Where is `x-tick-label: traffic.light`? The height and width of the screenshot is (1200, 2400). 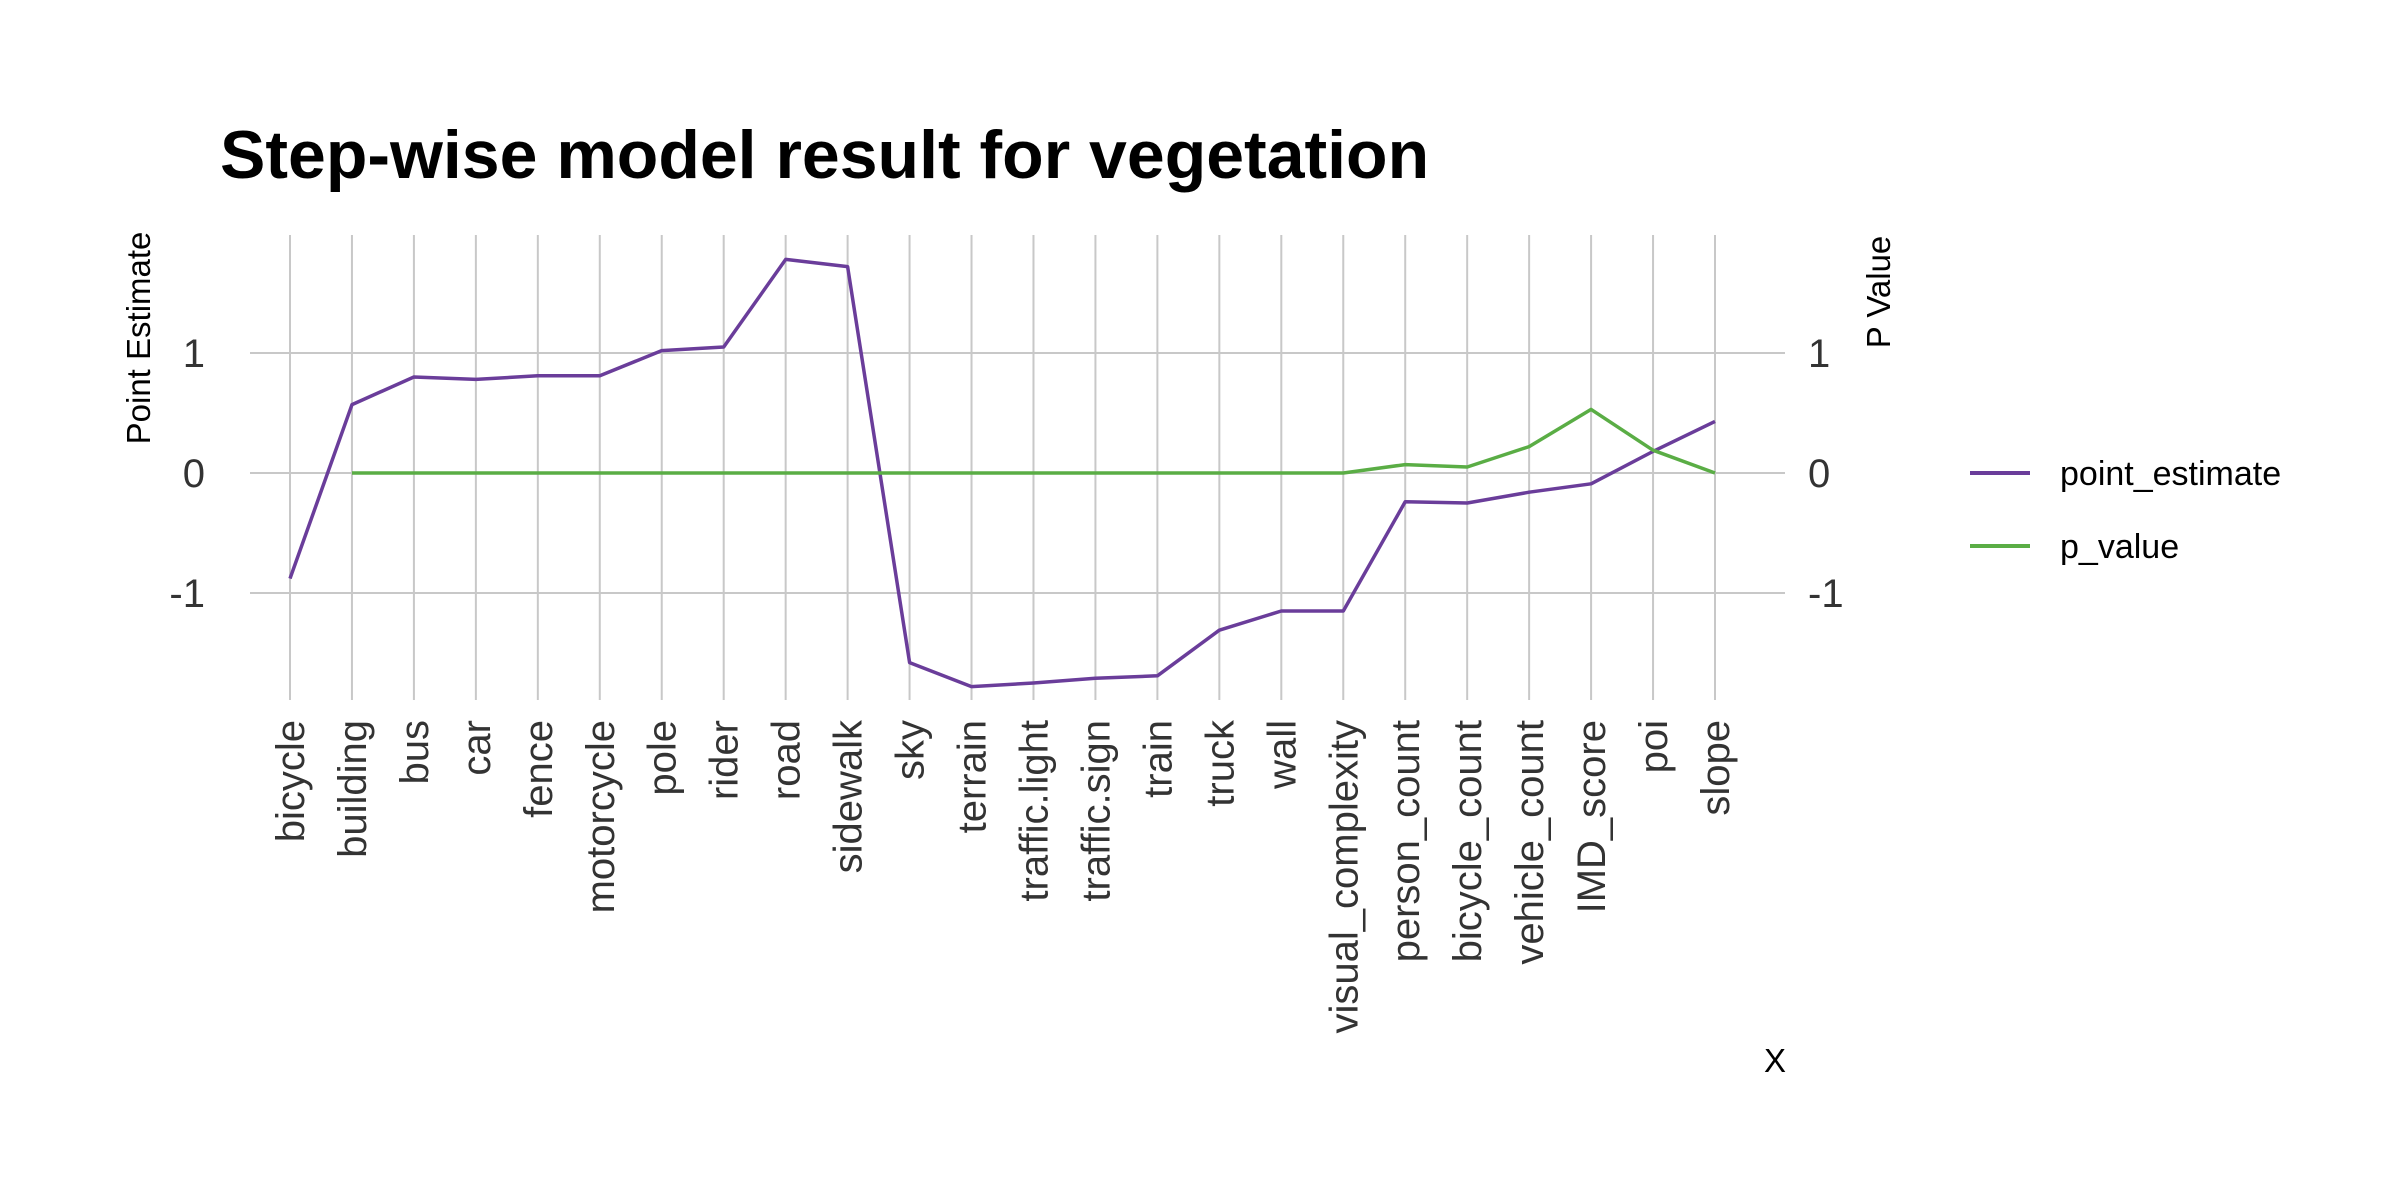
x-tick-label: traffic.light is located at coordinates (1034, 811).